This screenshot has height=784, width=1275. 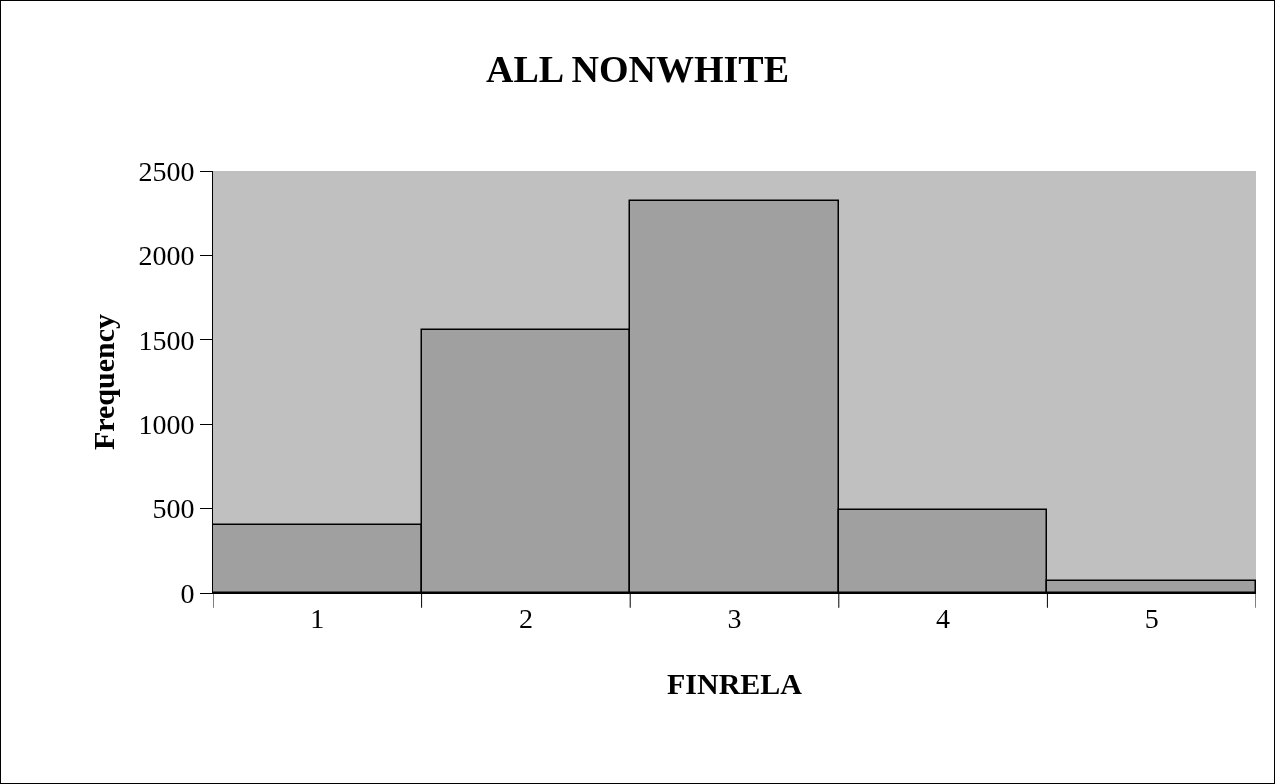 I want to click on x-tick-label: 2, so click(x=525, y=618).